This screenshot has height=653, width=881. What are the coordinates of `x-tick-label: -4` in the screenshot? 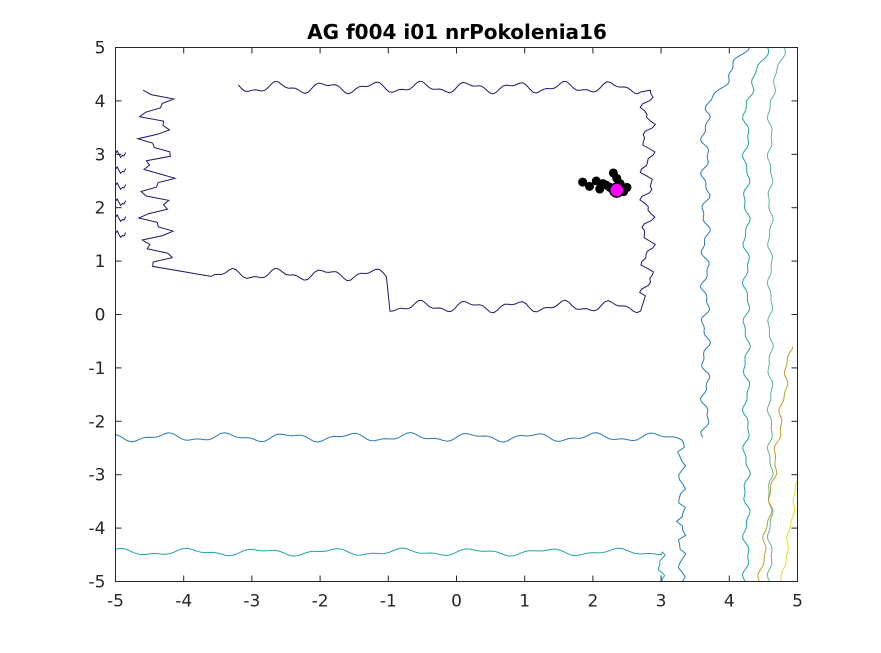 It's located at (183, 602).